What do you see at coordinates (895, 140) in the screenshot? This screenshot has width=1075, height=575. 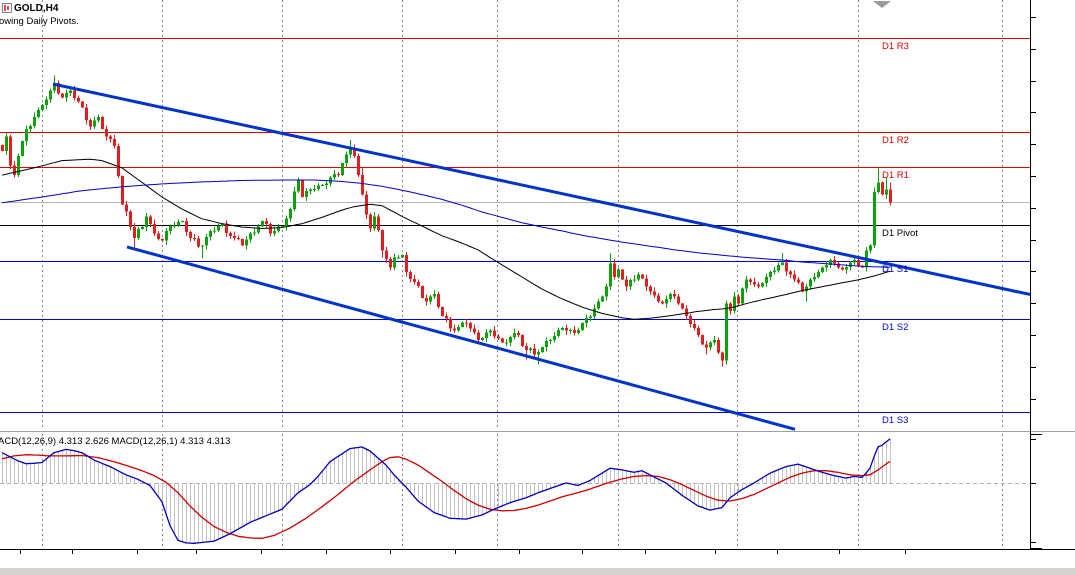 I see `pivot-level-label: D1 R2` at bounding box center [895, 140].